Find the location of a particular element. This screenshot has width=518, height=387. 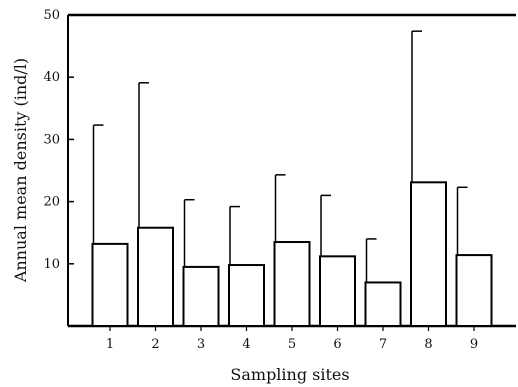

x-tick-label: 5 is located at coordinates (292, 344).